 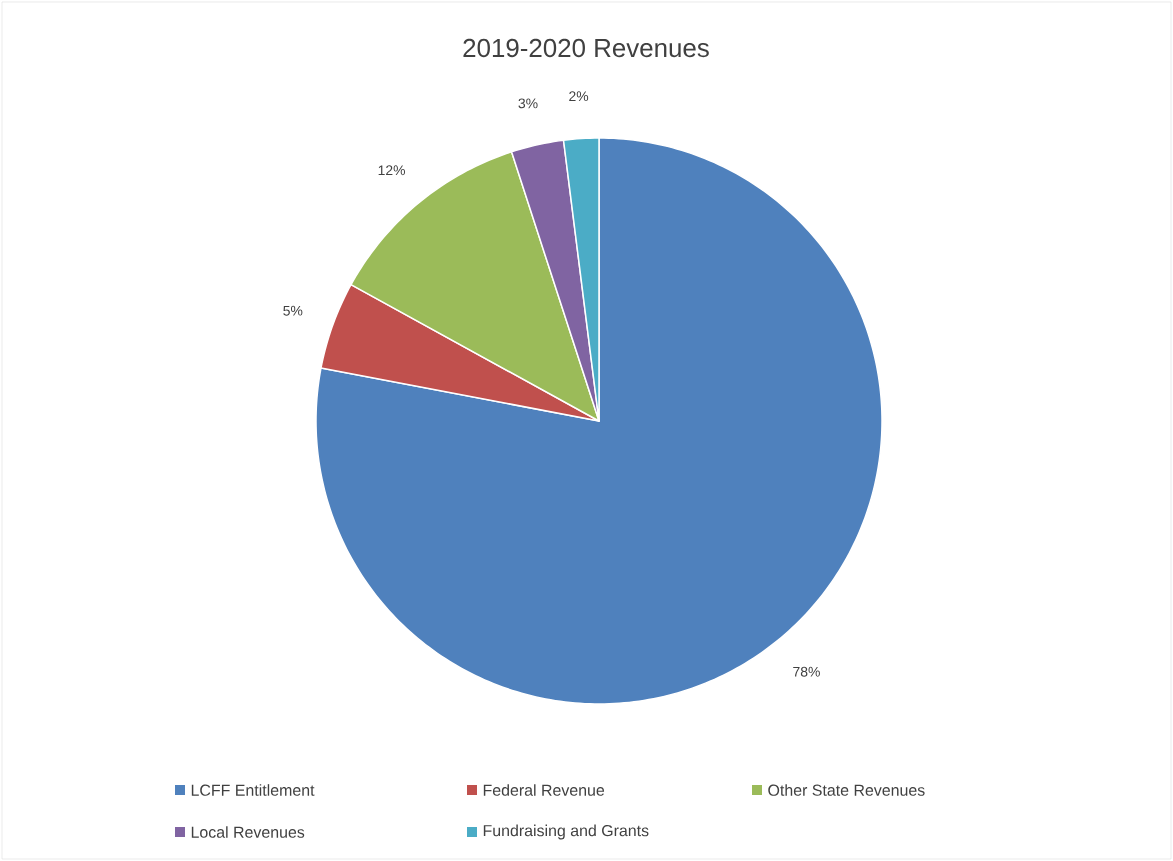 I want to click on legend-label: Other State Revenues, so click(x=846, y=790).